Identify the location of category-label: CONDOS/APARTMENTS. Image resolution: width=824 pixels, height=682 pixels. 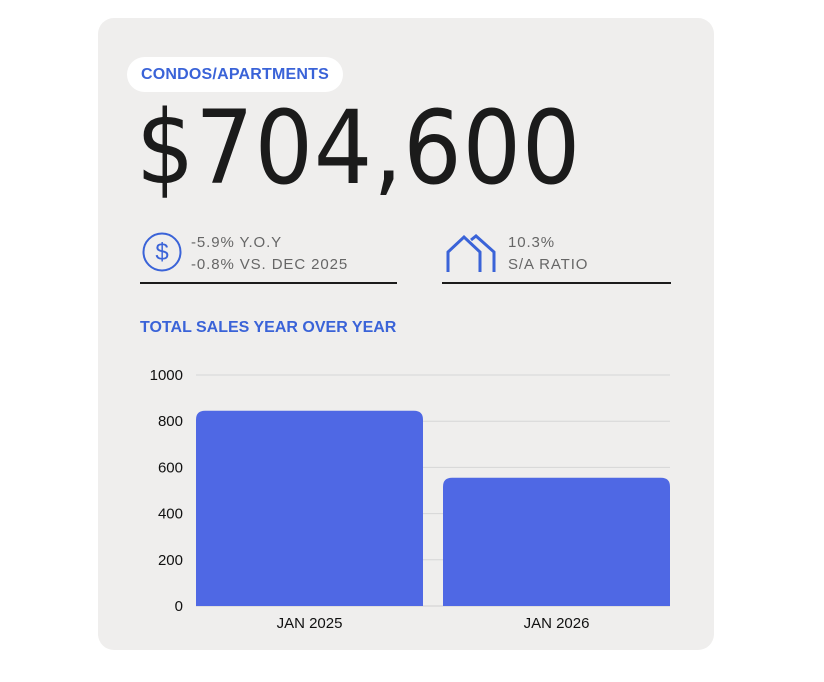
(235, 74).